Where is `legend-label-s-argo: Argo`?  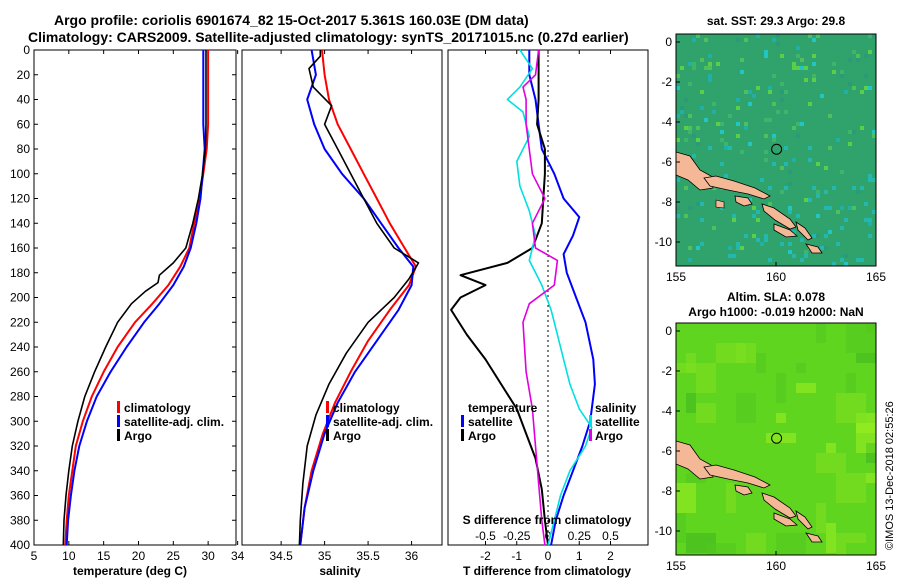 legend-label-s-argo: Argo is located at coordinates (609, 436).